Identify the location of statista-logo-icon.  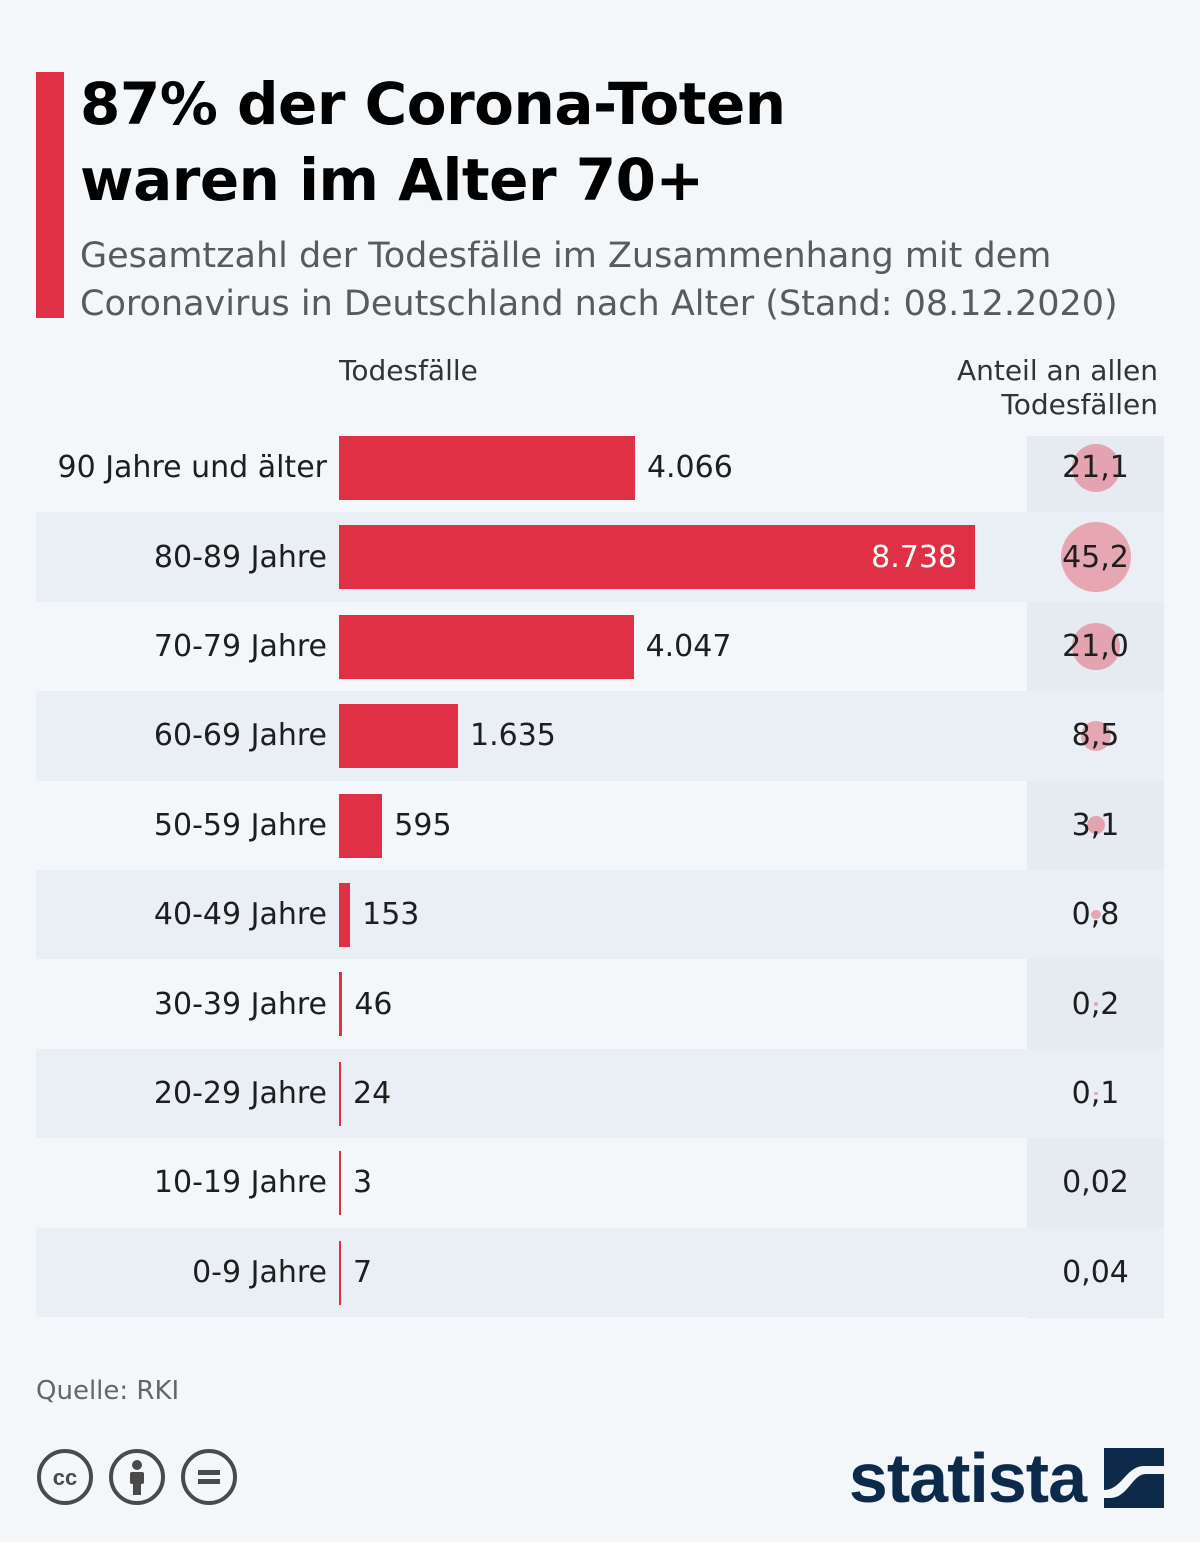
(1134, 1478).